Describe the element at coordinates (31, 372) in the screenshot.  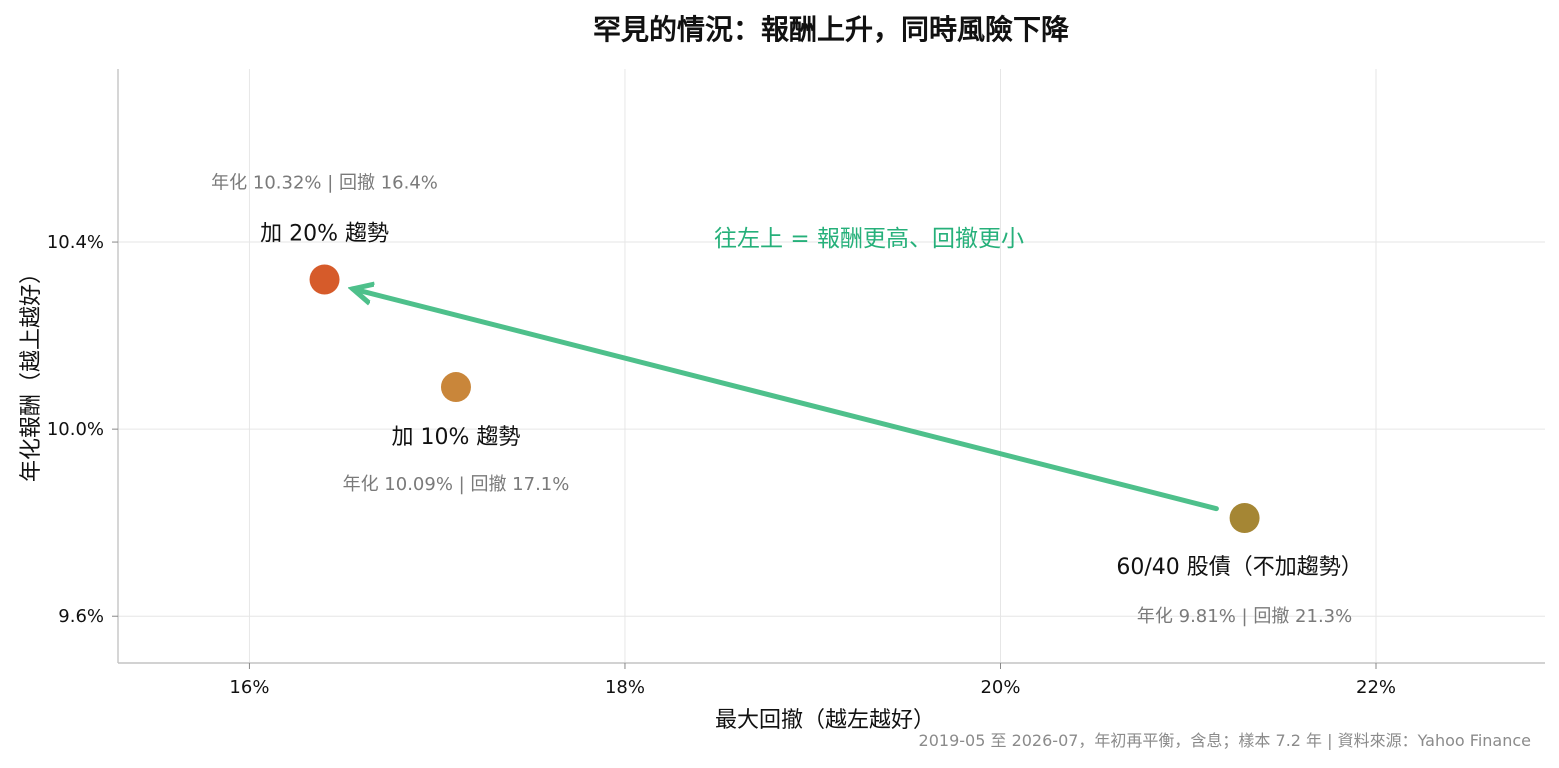
I see `y-axis-label: 年化報酬（越上越好）` at that location.